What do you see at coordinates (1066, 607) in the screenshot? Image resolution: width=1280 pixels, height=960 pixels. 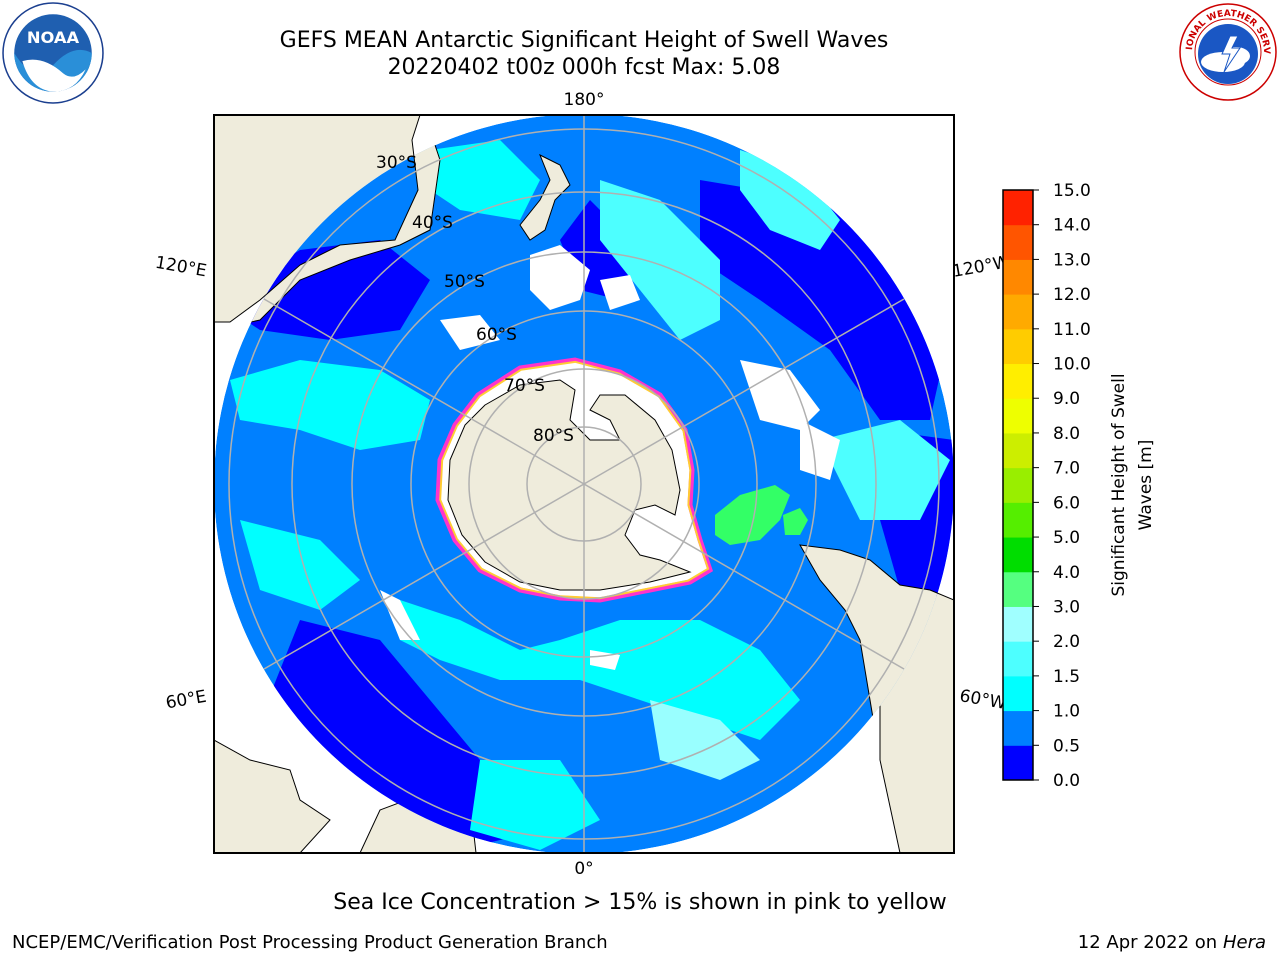 I see `colorbar-tick-label: 3.0` at bounding box center [1066, 607].